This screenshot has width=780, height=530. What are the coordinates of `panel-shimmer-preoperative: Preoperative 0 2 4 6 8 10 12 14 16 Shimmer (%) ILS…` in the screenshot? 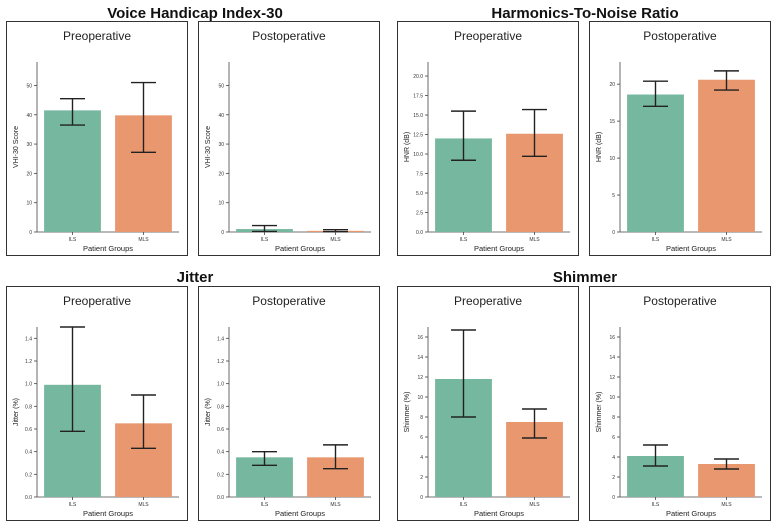 It's located at (488, 403).